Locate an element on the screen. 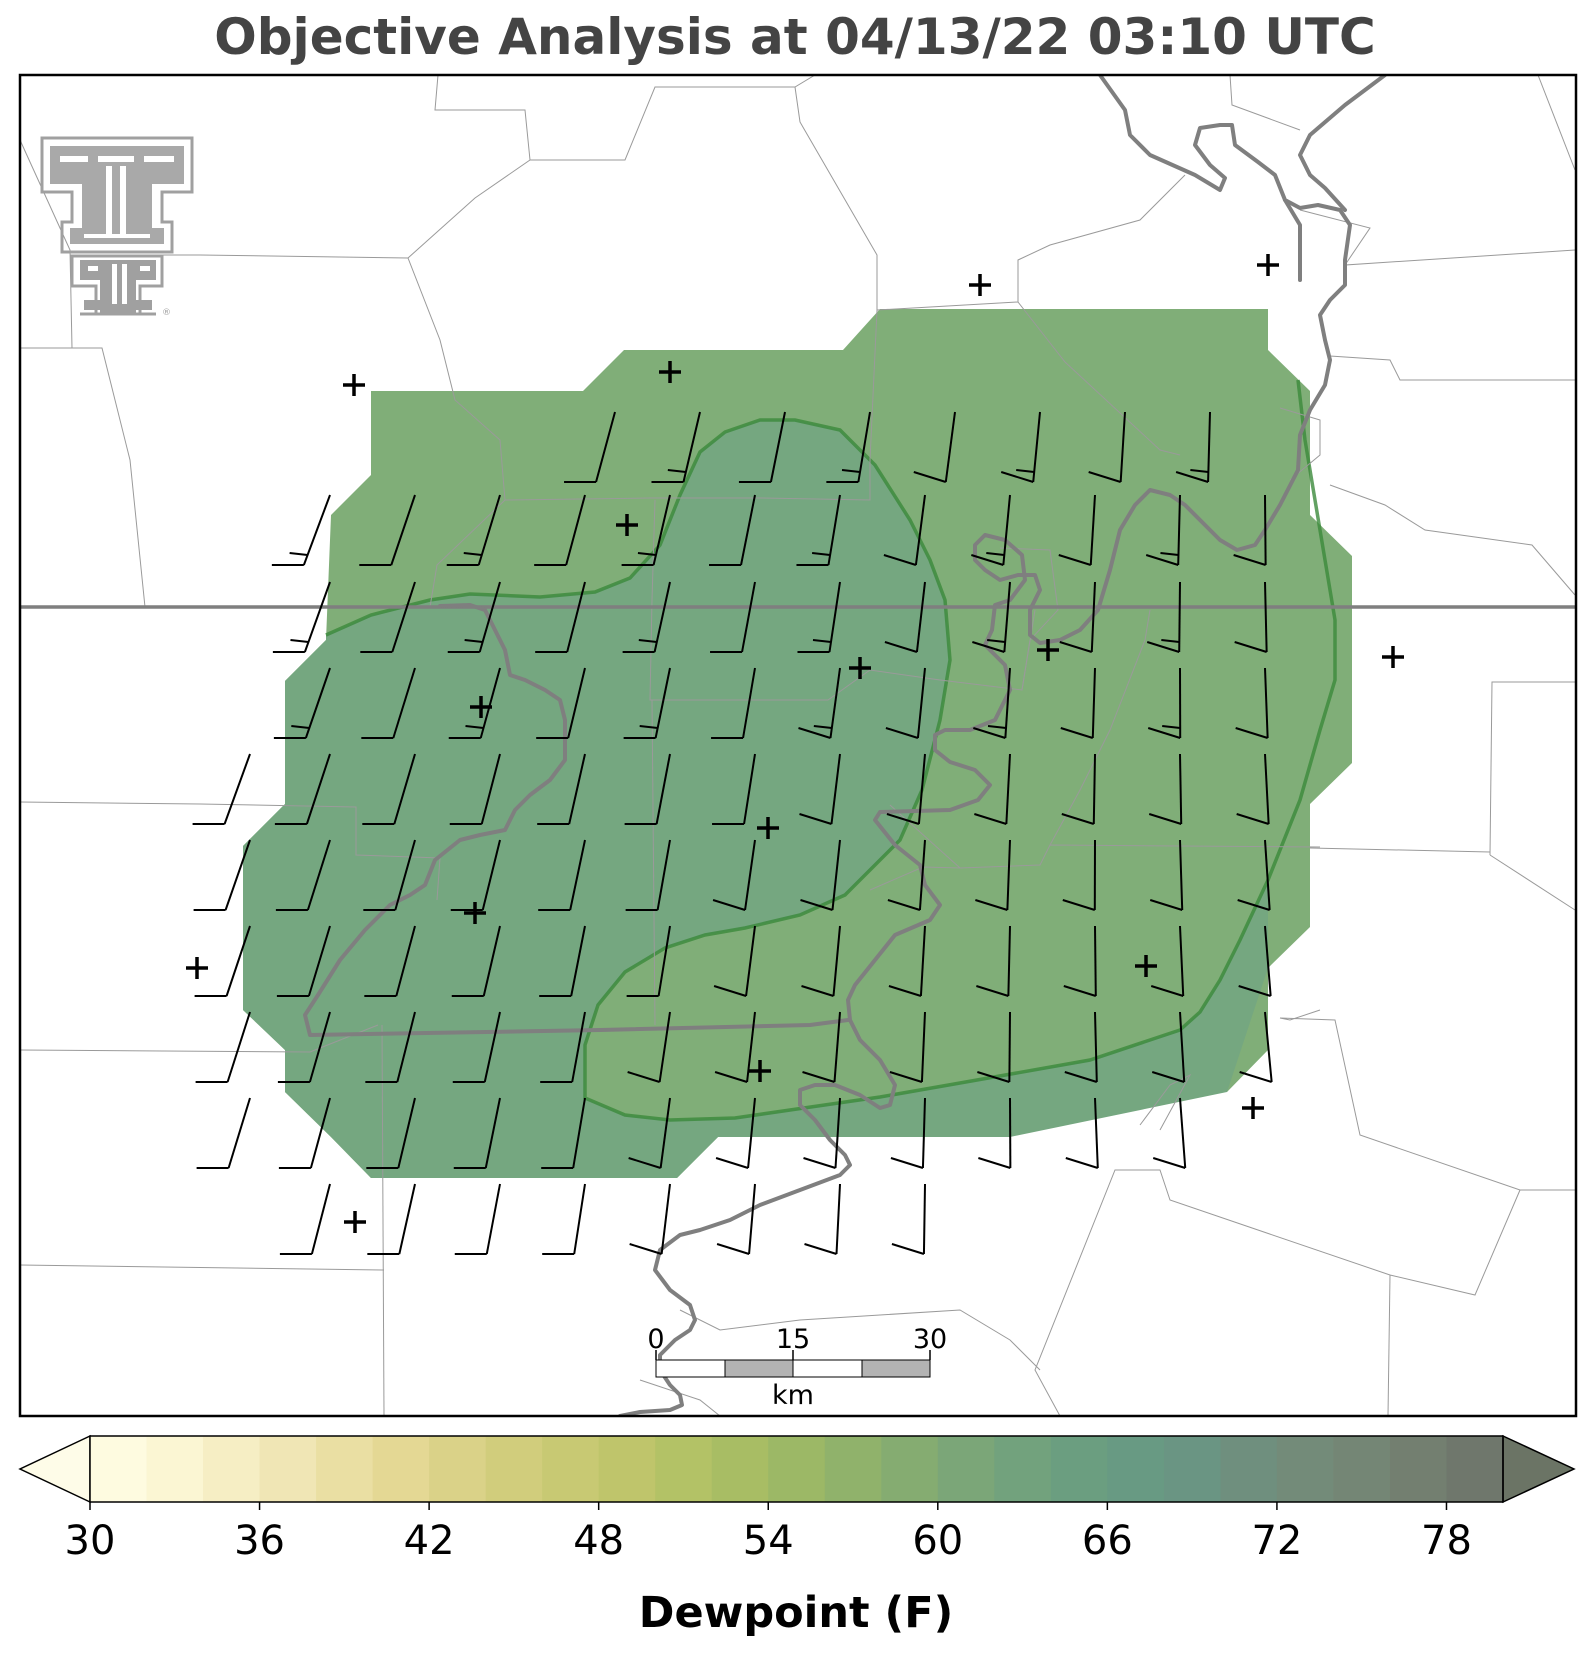 Image resolution: width=1590 pixels, height=1654 pixels. map-title: Objective Analysis at 04/13/22 03:10 UTC is located at coordinates (795, 37).